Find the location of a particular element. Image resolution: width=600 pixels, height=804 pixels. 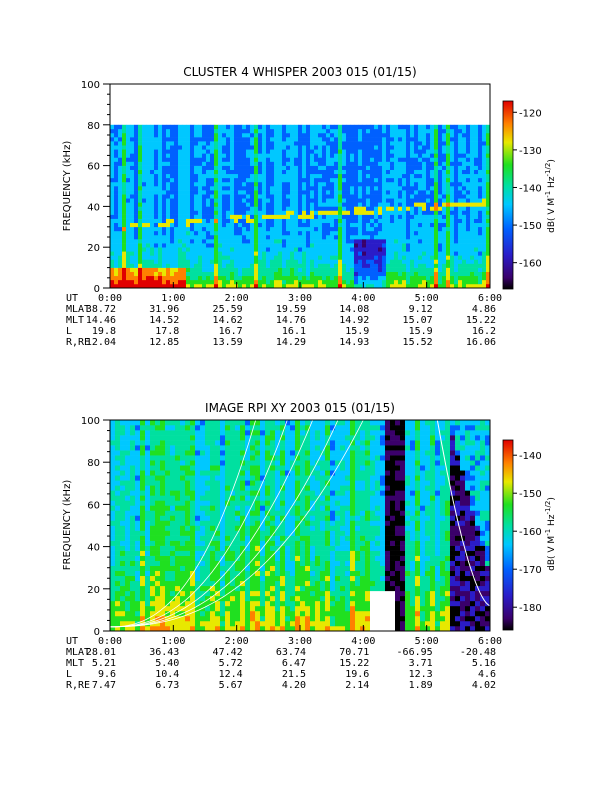

ephemeris-value: 12.04 is located at coordinates (101, 342).